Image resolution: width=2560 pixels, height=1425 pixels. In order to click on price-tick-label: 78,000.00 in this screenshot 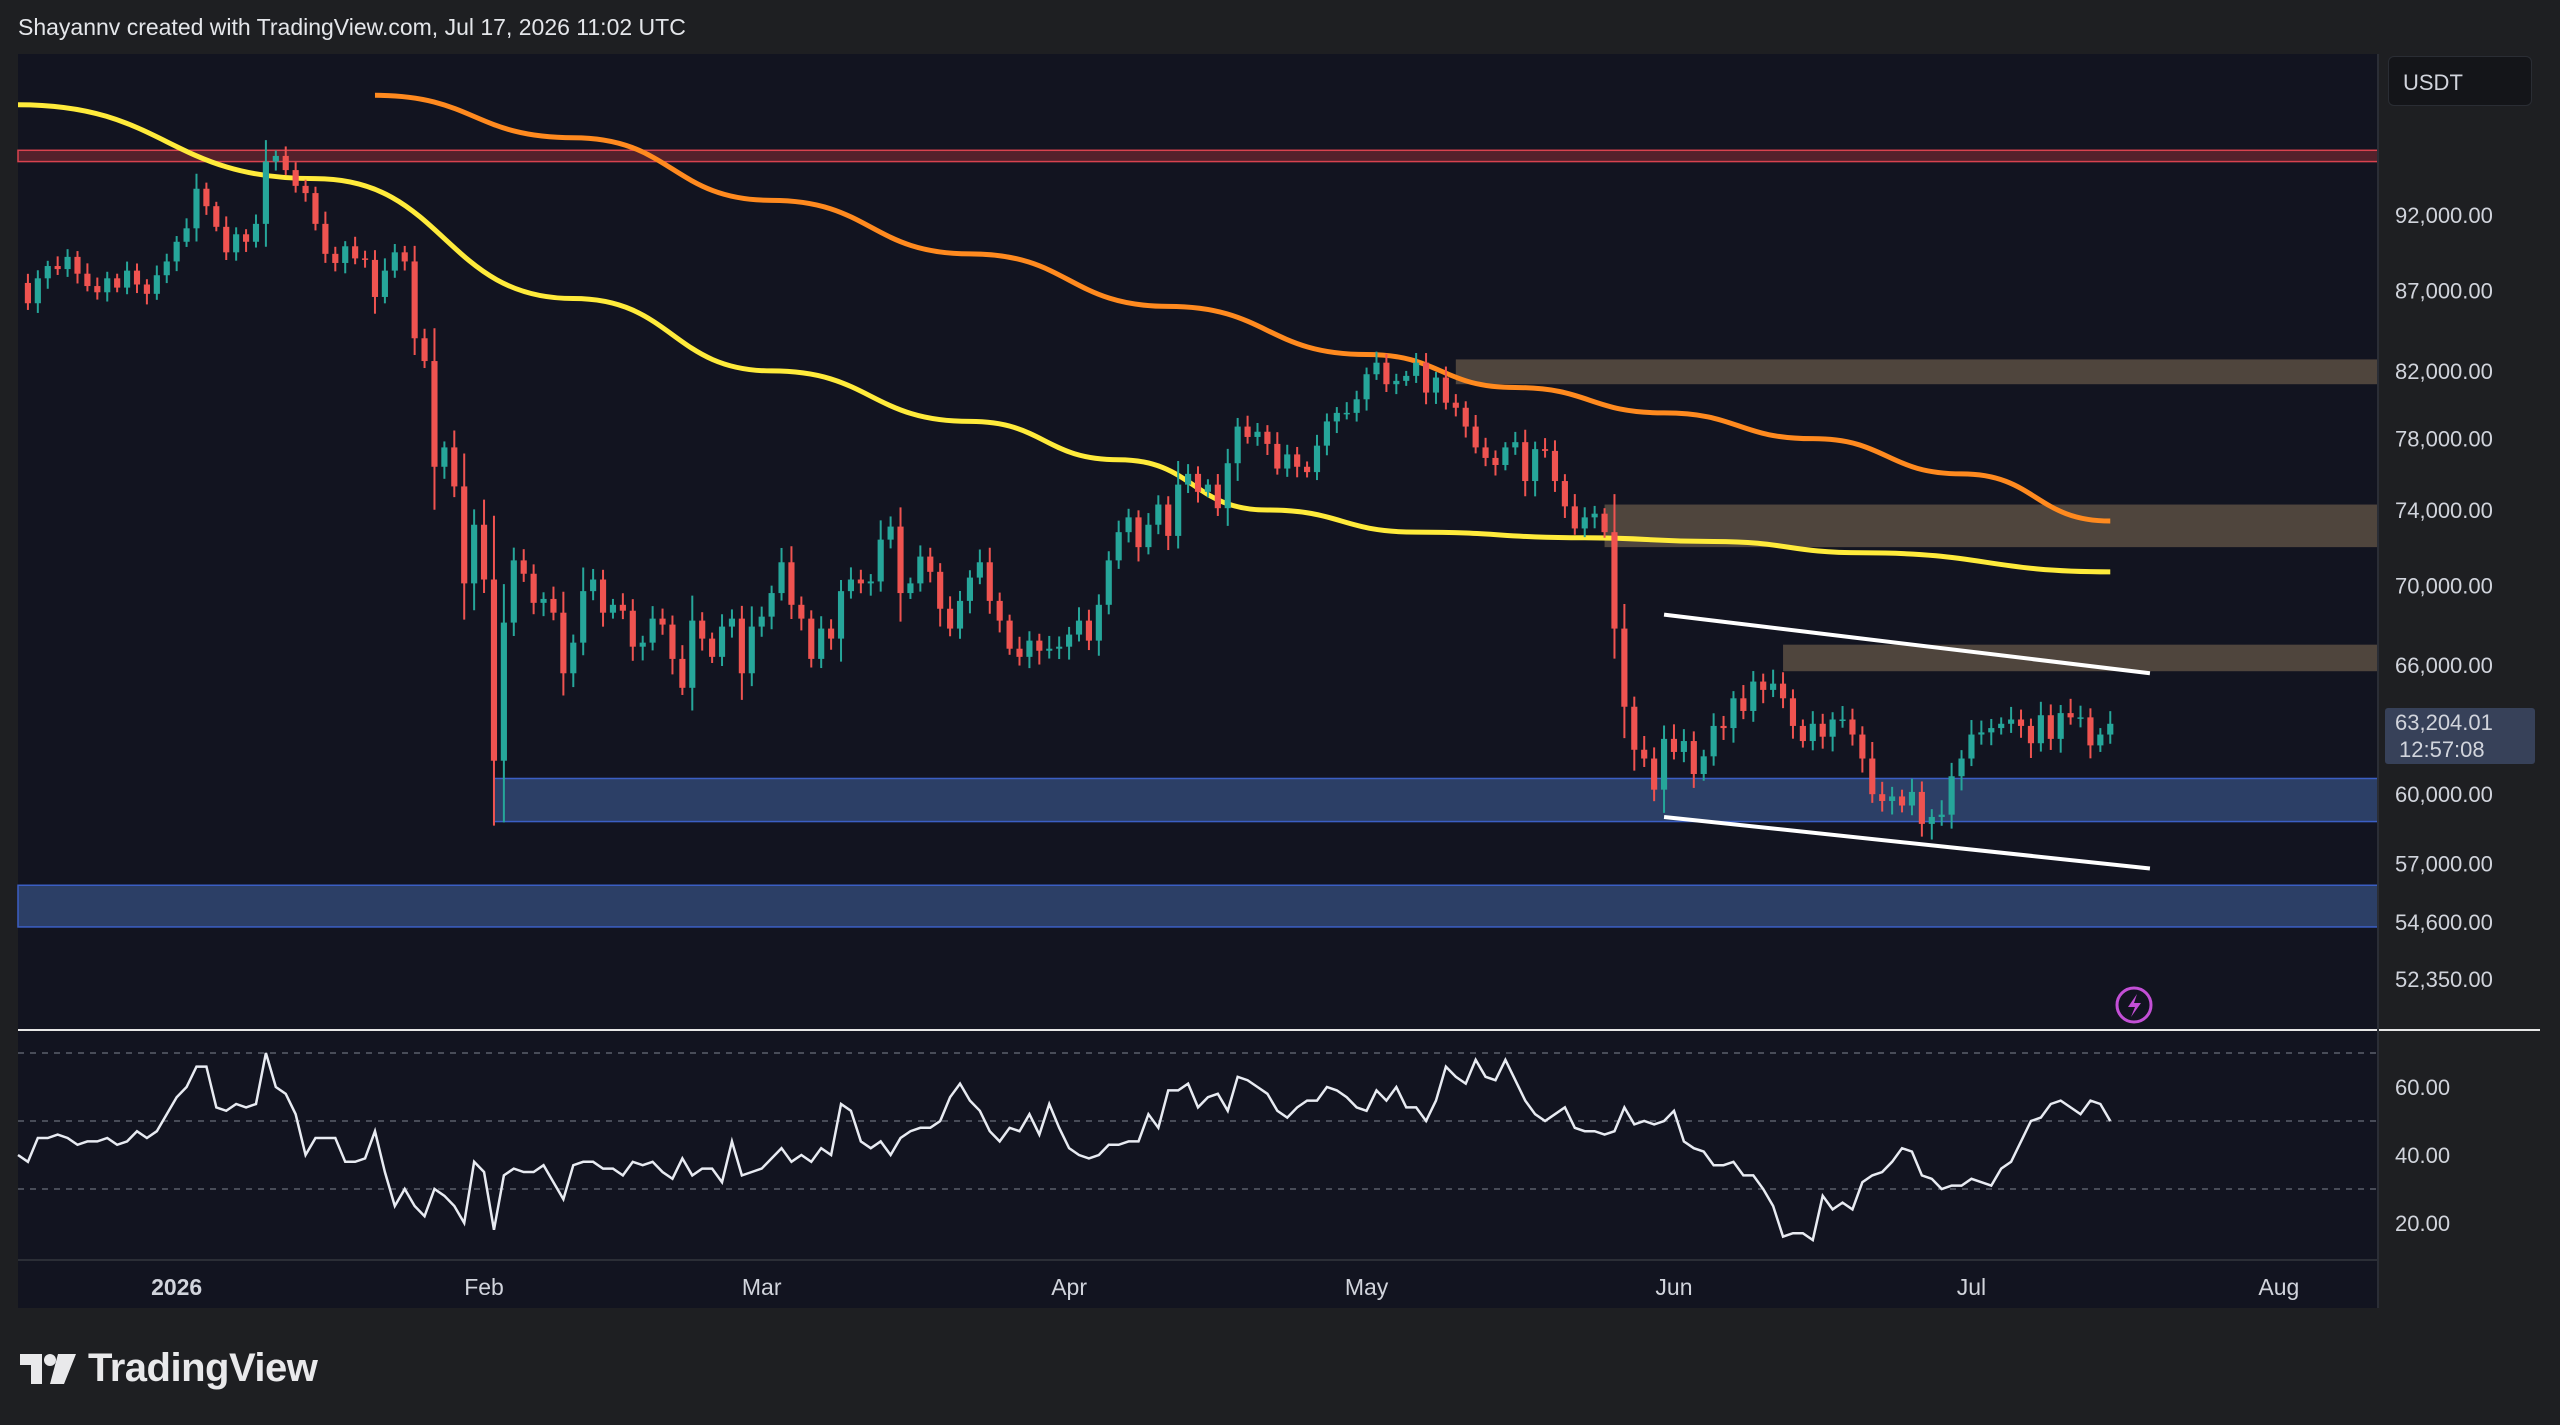, I will do `click(2444, 439)`.